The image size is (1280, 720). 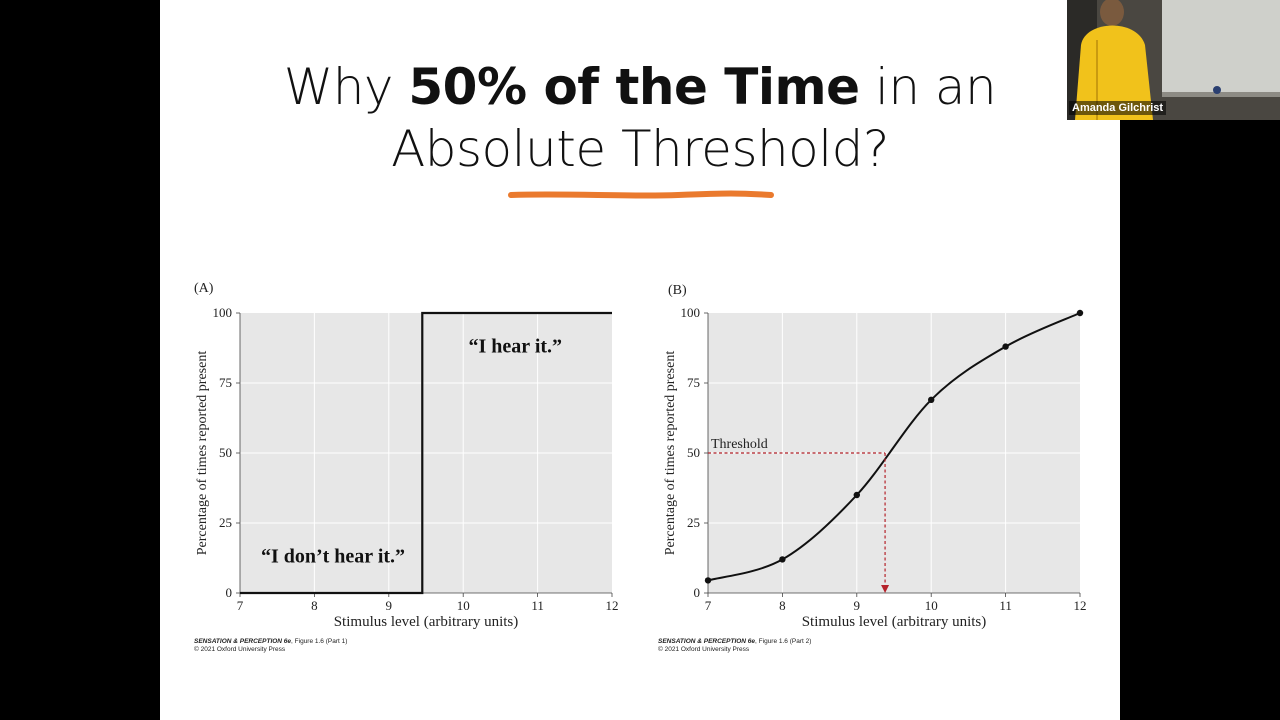 I want to click on chart-a-y-tick-label: 75, so click(x=225, y=382).